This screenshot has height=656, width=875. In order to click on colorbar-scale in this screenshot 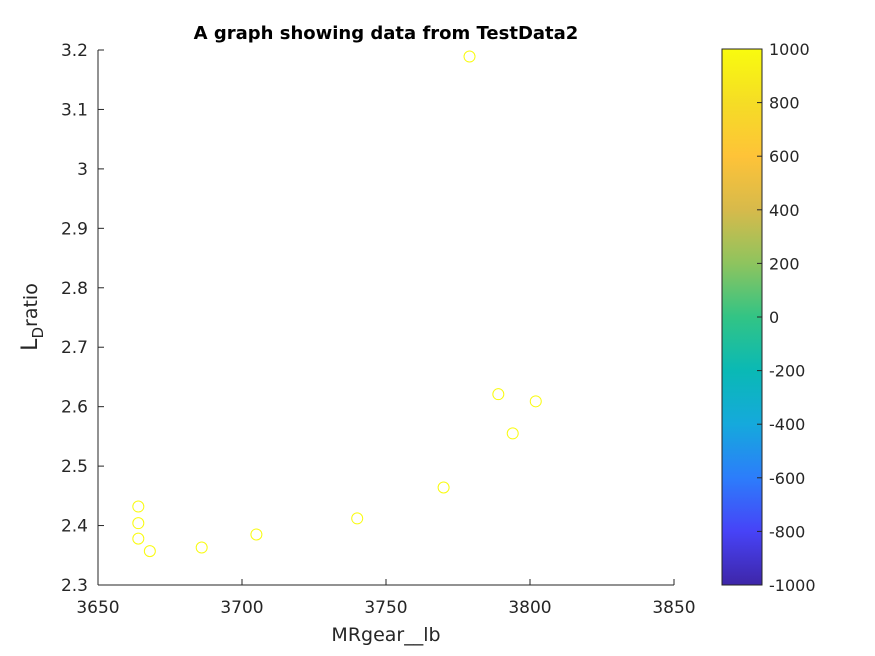, I will do `click(742, 317)`.